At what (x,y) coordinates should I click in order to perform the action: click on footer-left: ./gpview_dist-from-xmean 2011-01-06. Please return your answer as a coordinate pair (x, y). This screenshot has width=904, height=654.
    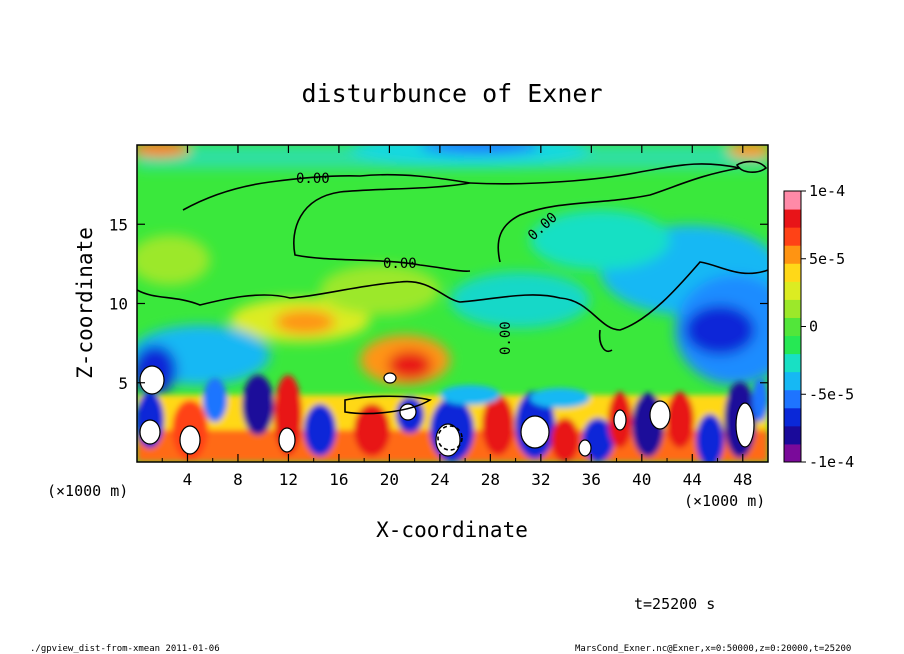
    Looking at the image, I should click on (125, 649).